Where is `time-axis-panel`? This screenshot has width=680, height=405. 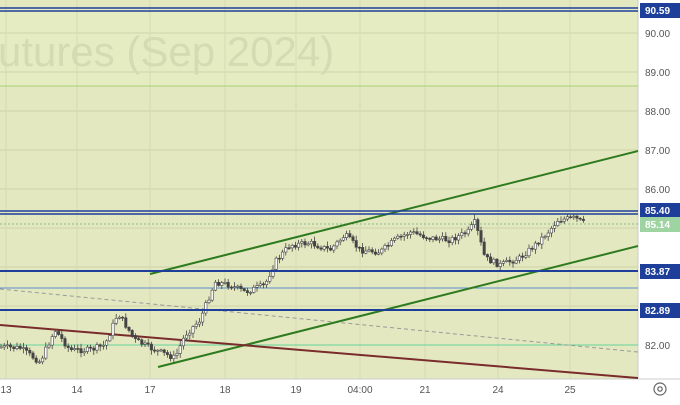
time-axis-panel is located at coordinates (340, 389).